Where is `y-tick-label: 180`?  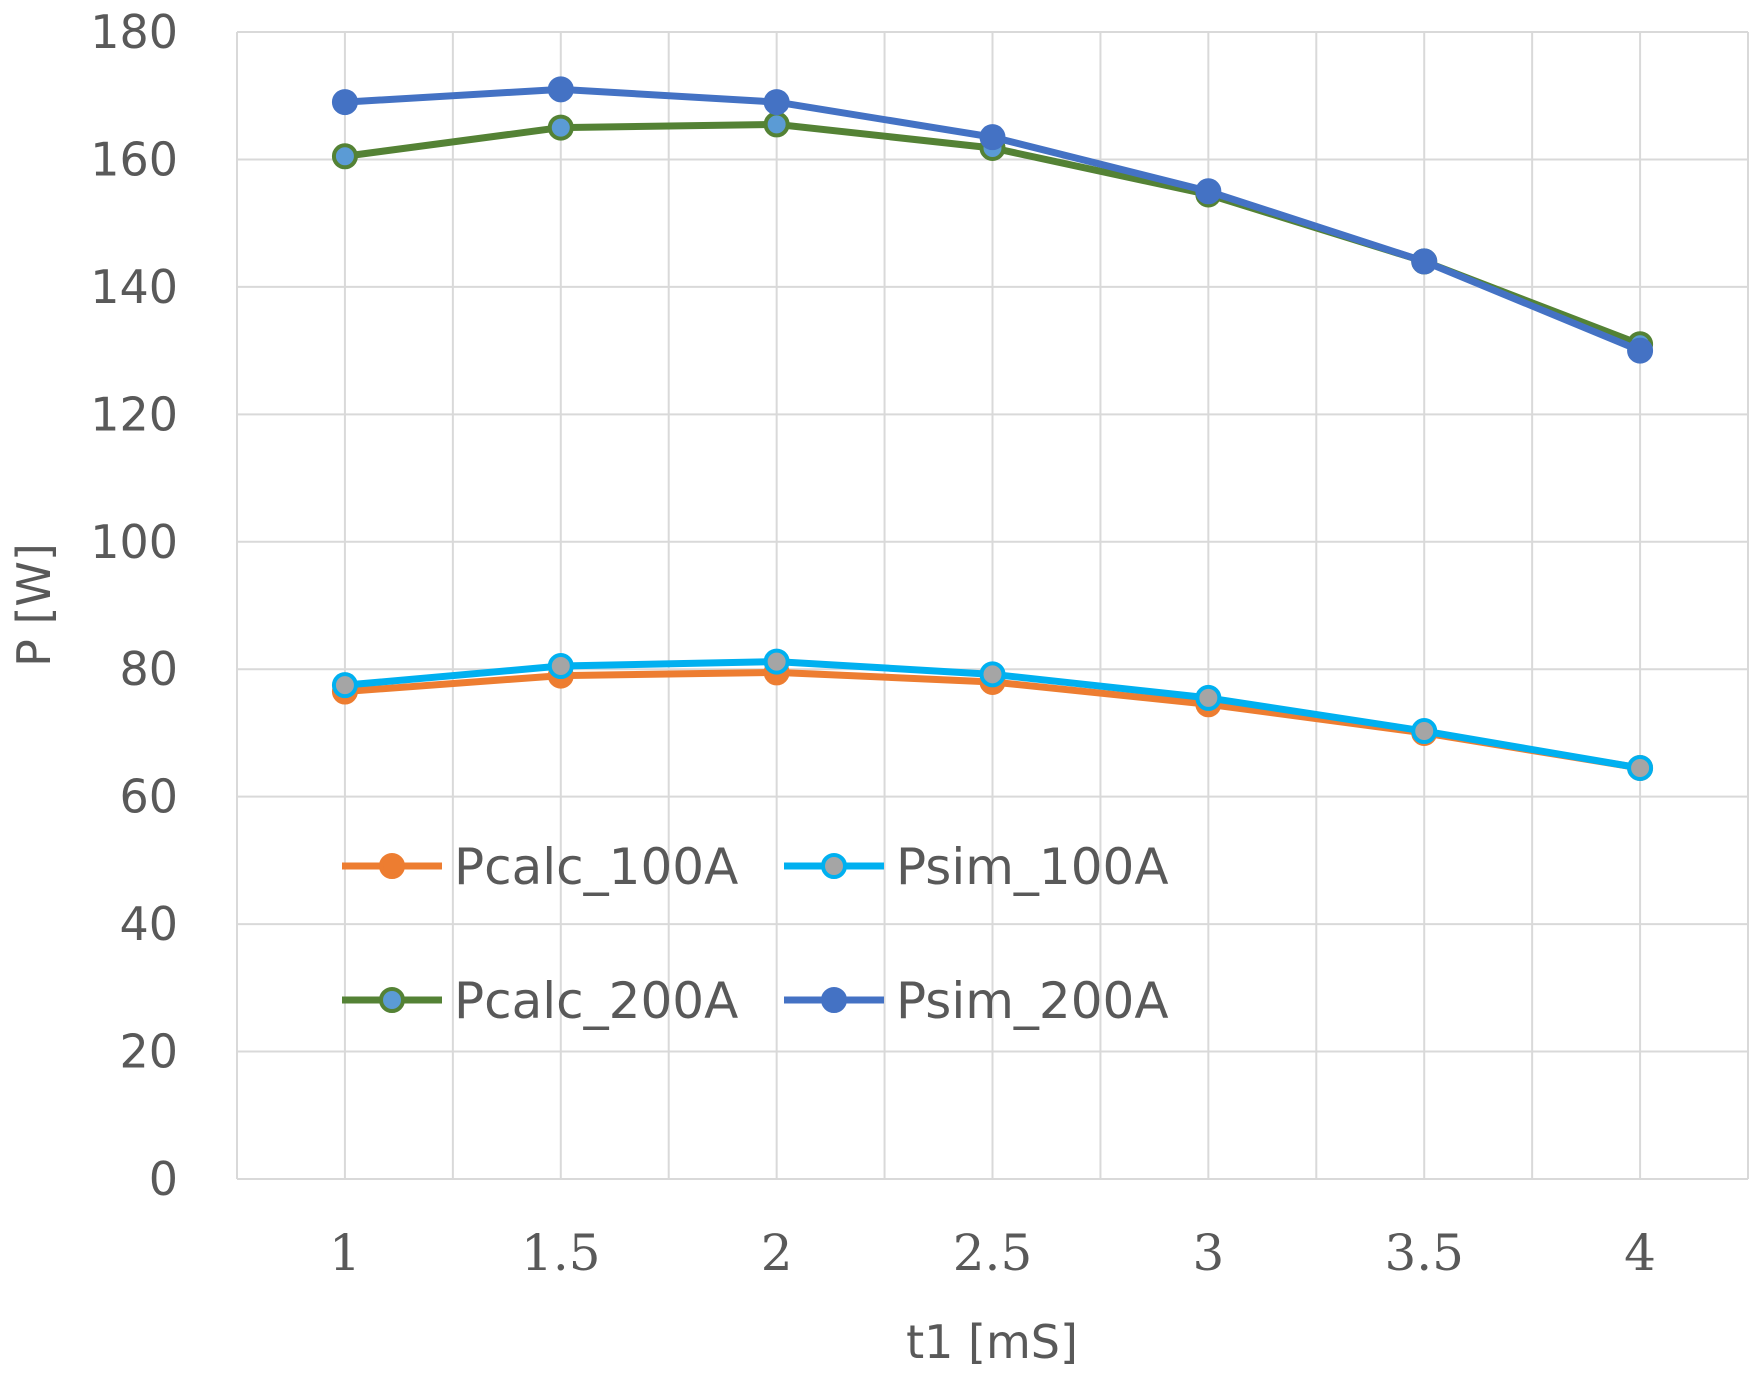
y-tick-label: 180 is located at coordinates (134, 32).